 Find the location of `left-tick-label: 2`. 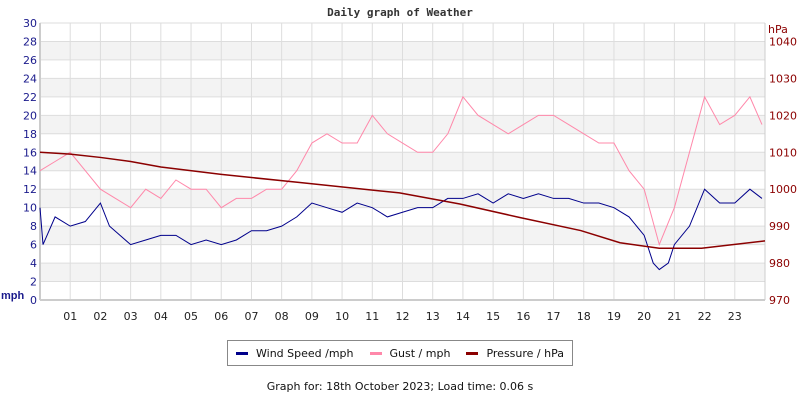

left-tick-label: 2 is located at coordinates (33, 282).